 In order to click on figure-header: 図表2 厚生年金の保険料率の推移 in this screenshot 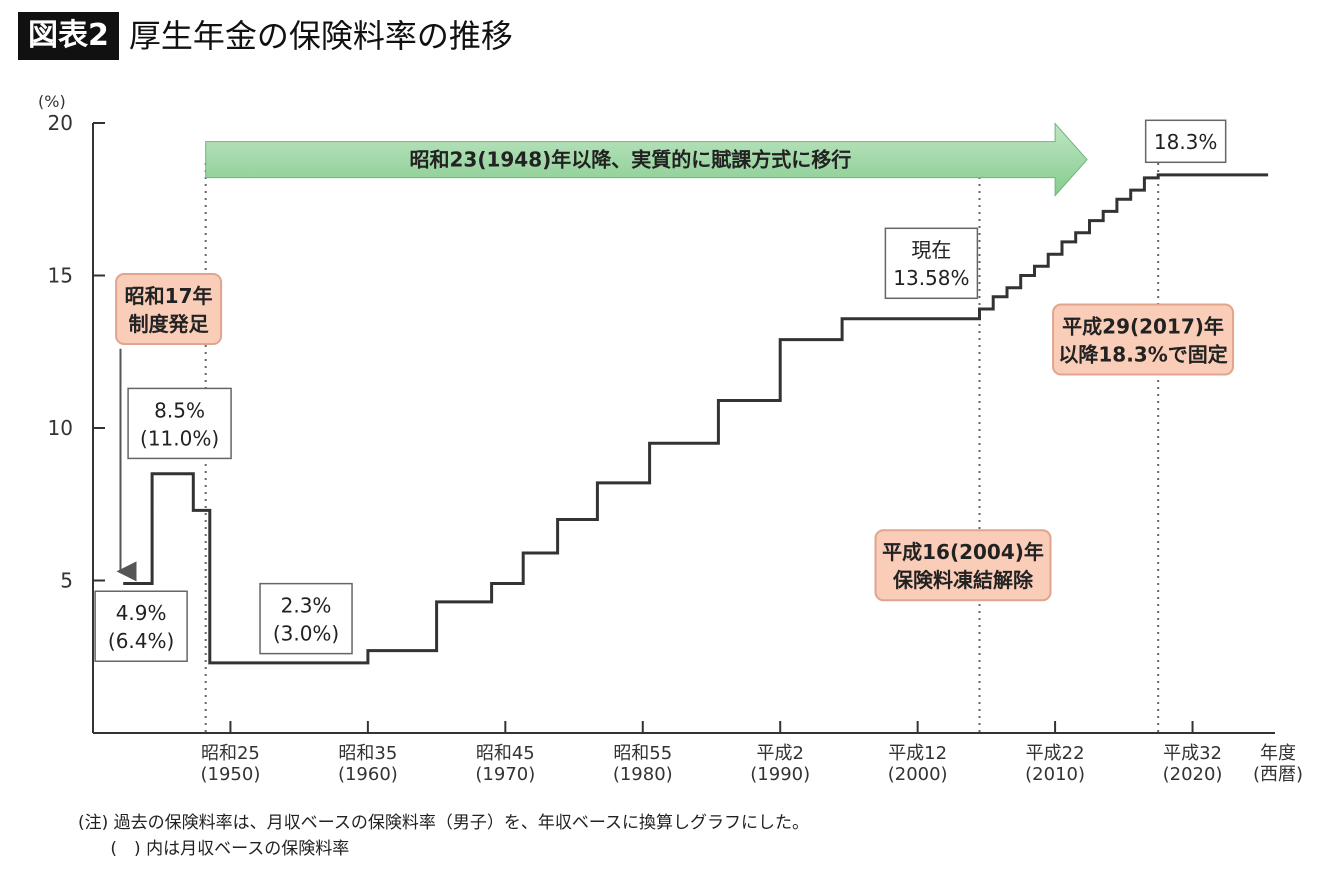, I will do `click(265, 36)`.